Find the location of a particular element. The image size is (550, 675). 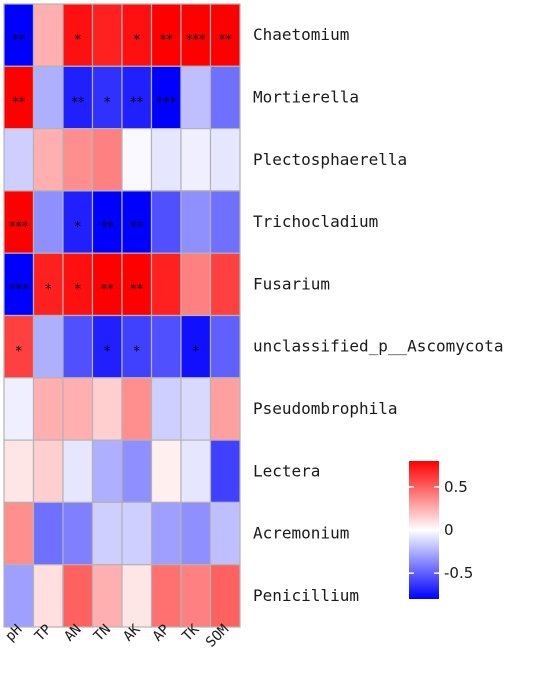

row-label: Trichocladium is located at coordinates (315, 221).